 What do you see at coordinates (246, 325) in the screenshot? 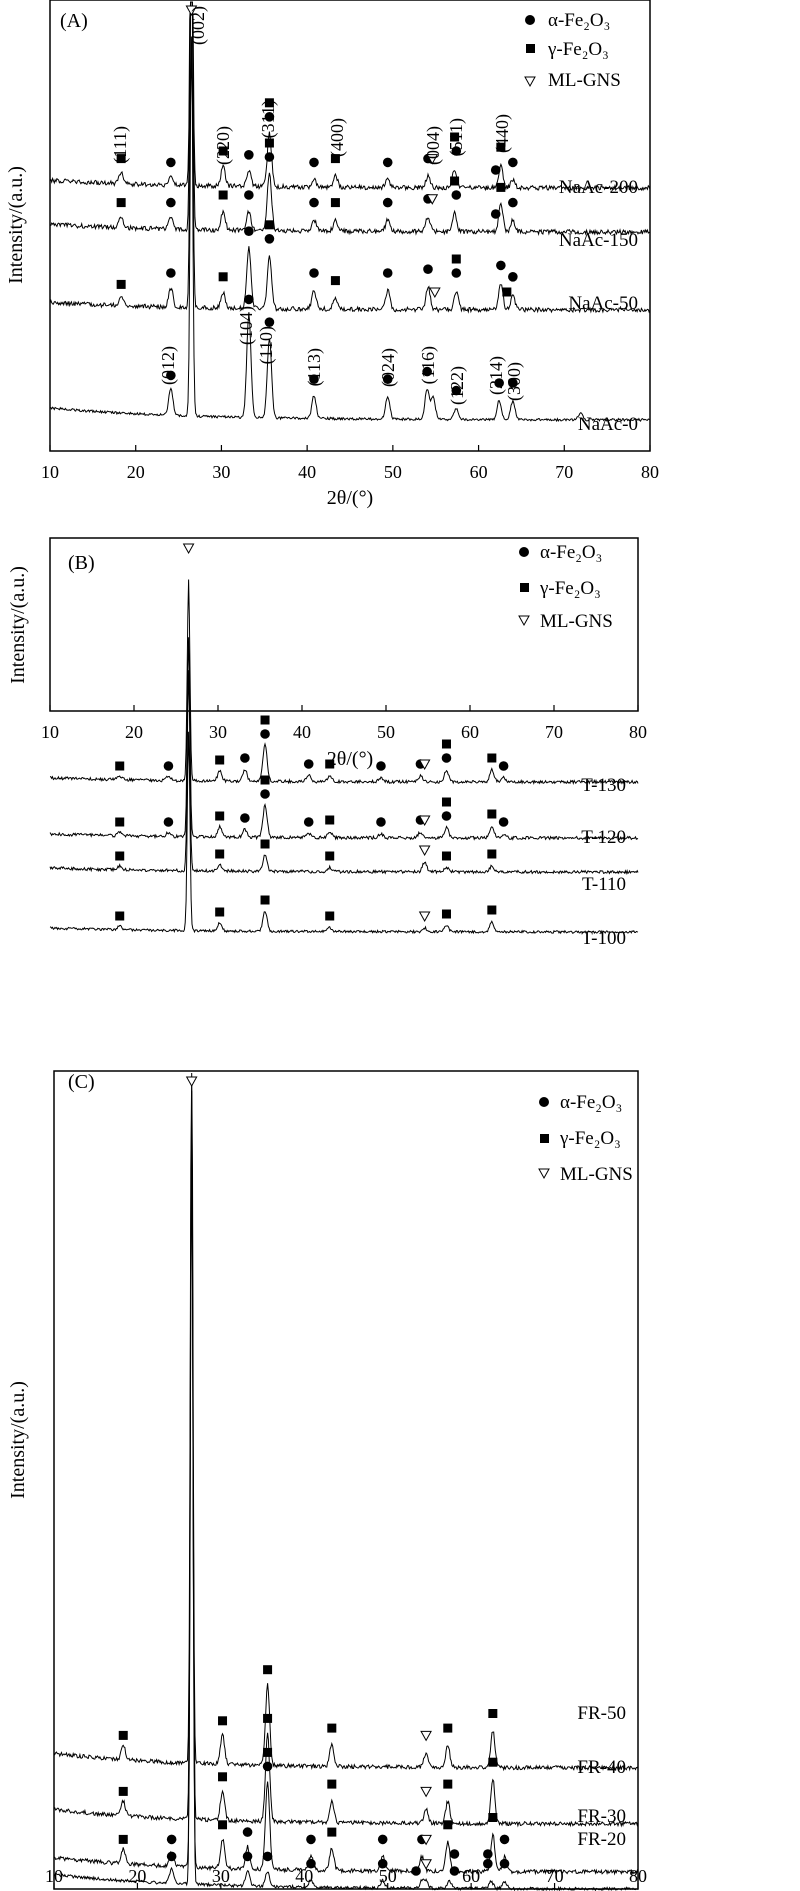
I see `hkl-label: (104)` at bounding box center [246, 325].